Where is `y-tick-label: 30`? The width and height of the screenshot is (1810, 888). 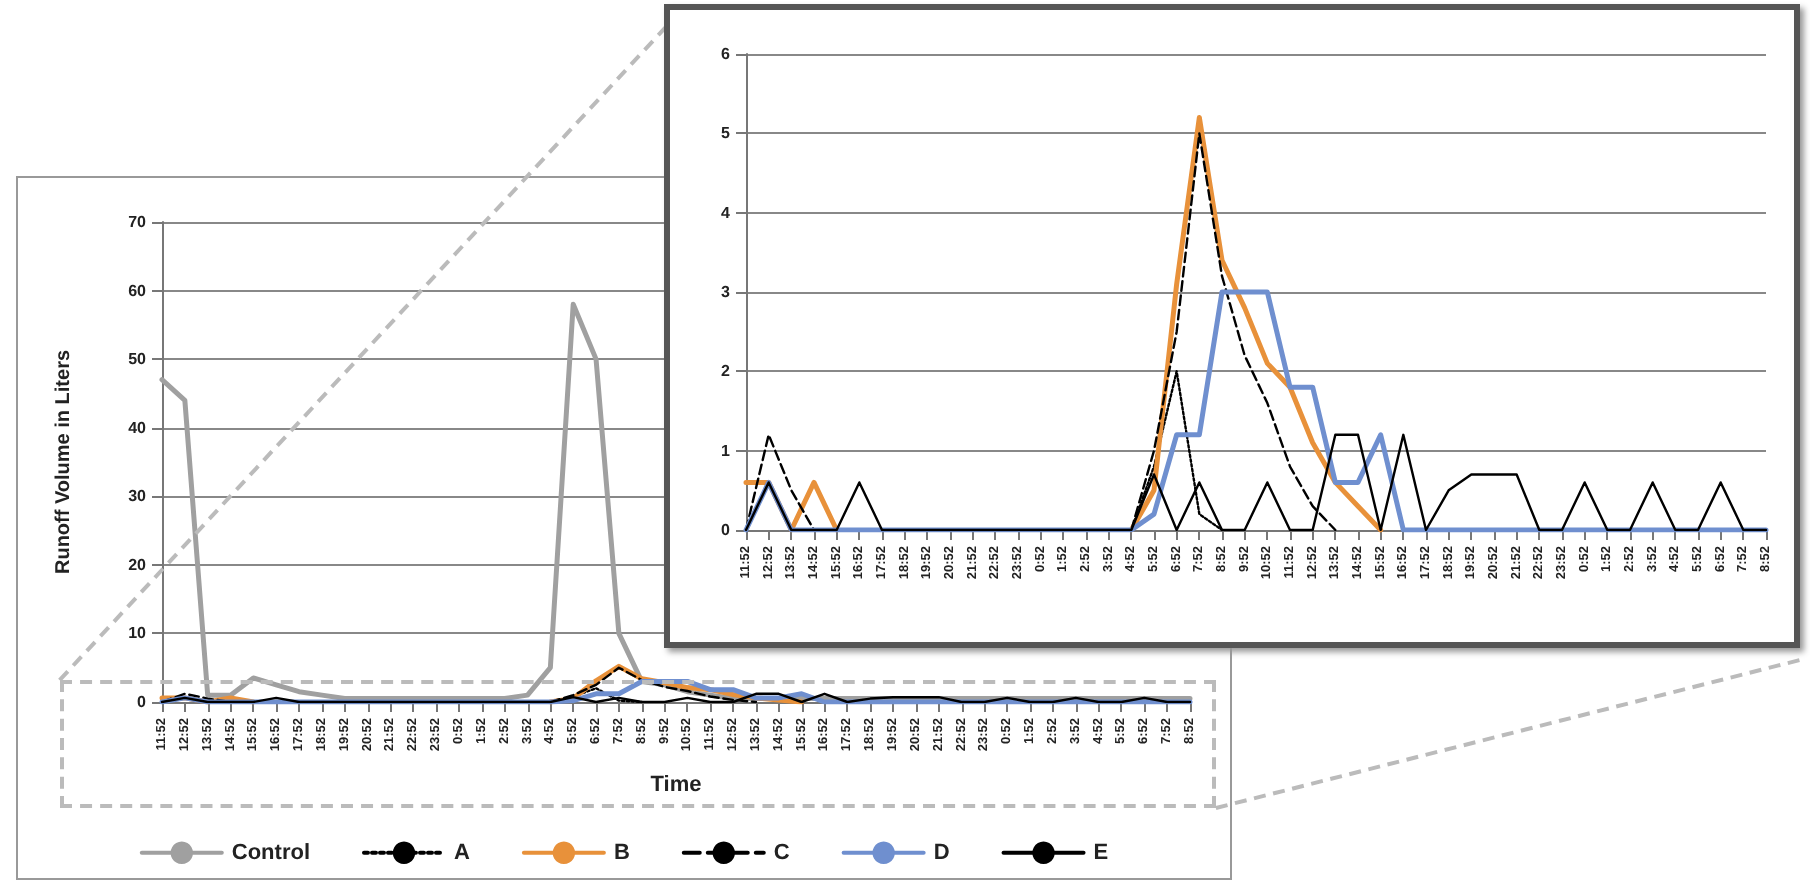
y-tick-label: 30 is located at coordinates (138, 496).